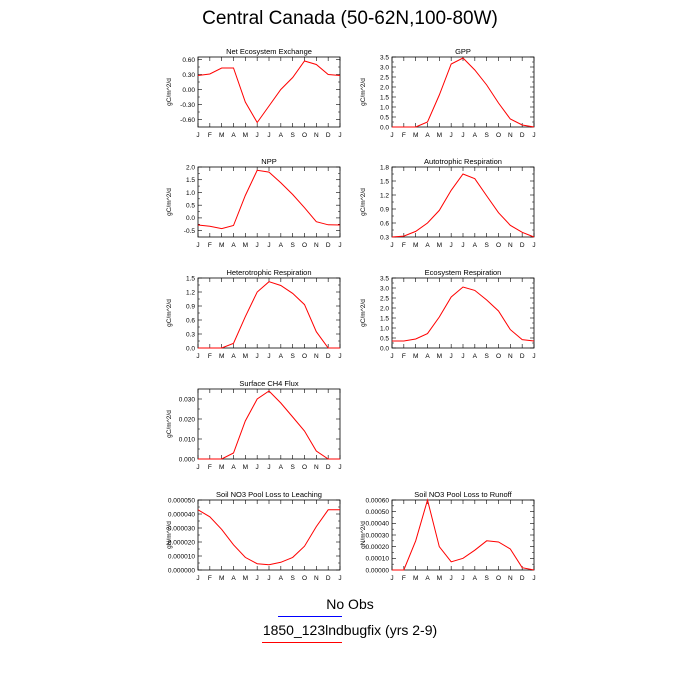  Describe the element at coordinates (302, 642) in the screenshot. I see `legend-line-case` at that location.